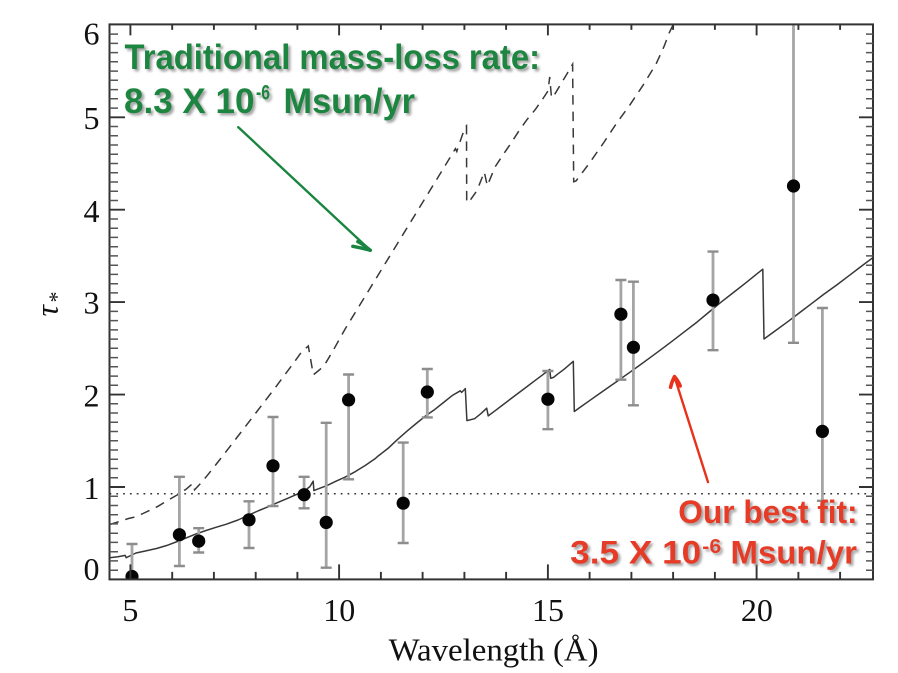 This screenshot has width=898, height=673. Describe the element at coordinates (635, 552) in the screenshot. I see `svg-text: 3.5 X 10` at that location.